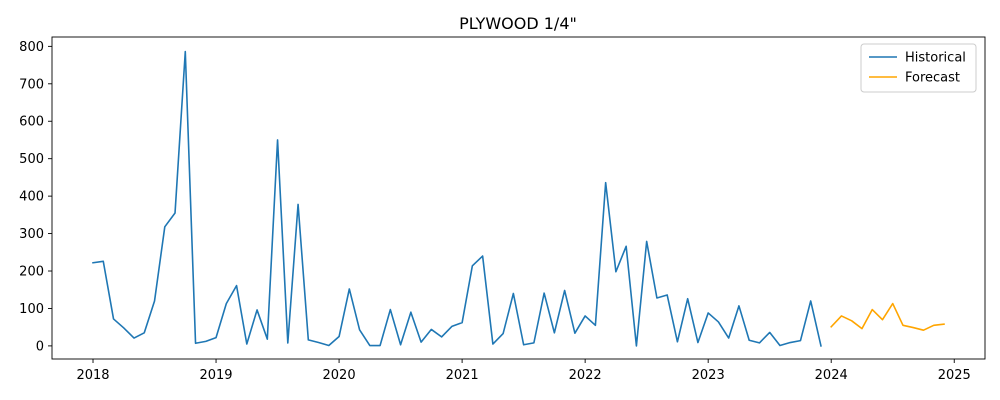  Describe the element at coordinates (40, 346) in the screenshot. I see `y-tick-label: 0` at that location.